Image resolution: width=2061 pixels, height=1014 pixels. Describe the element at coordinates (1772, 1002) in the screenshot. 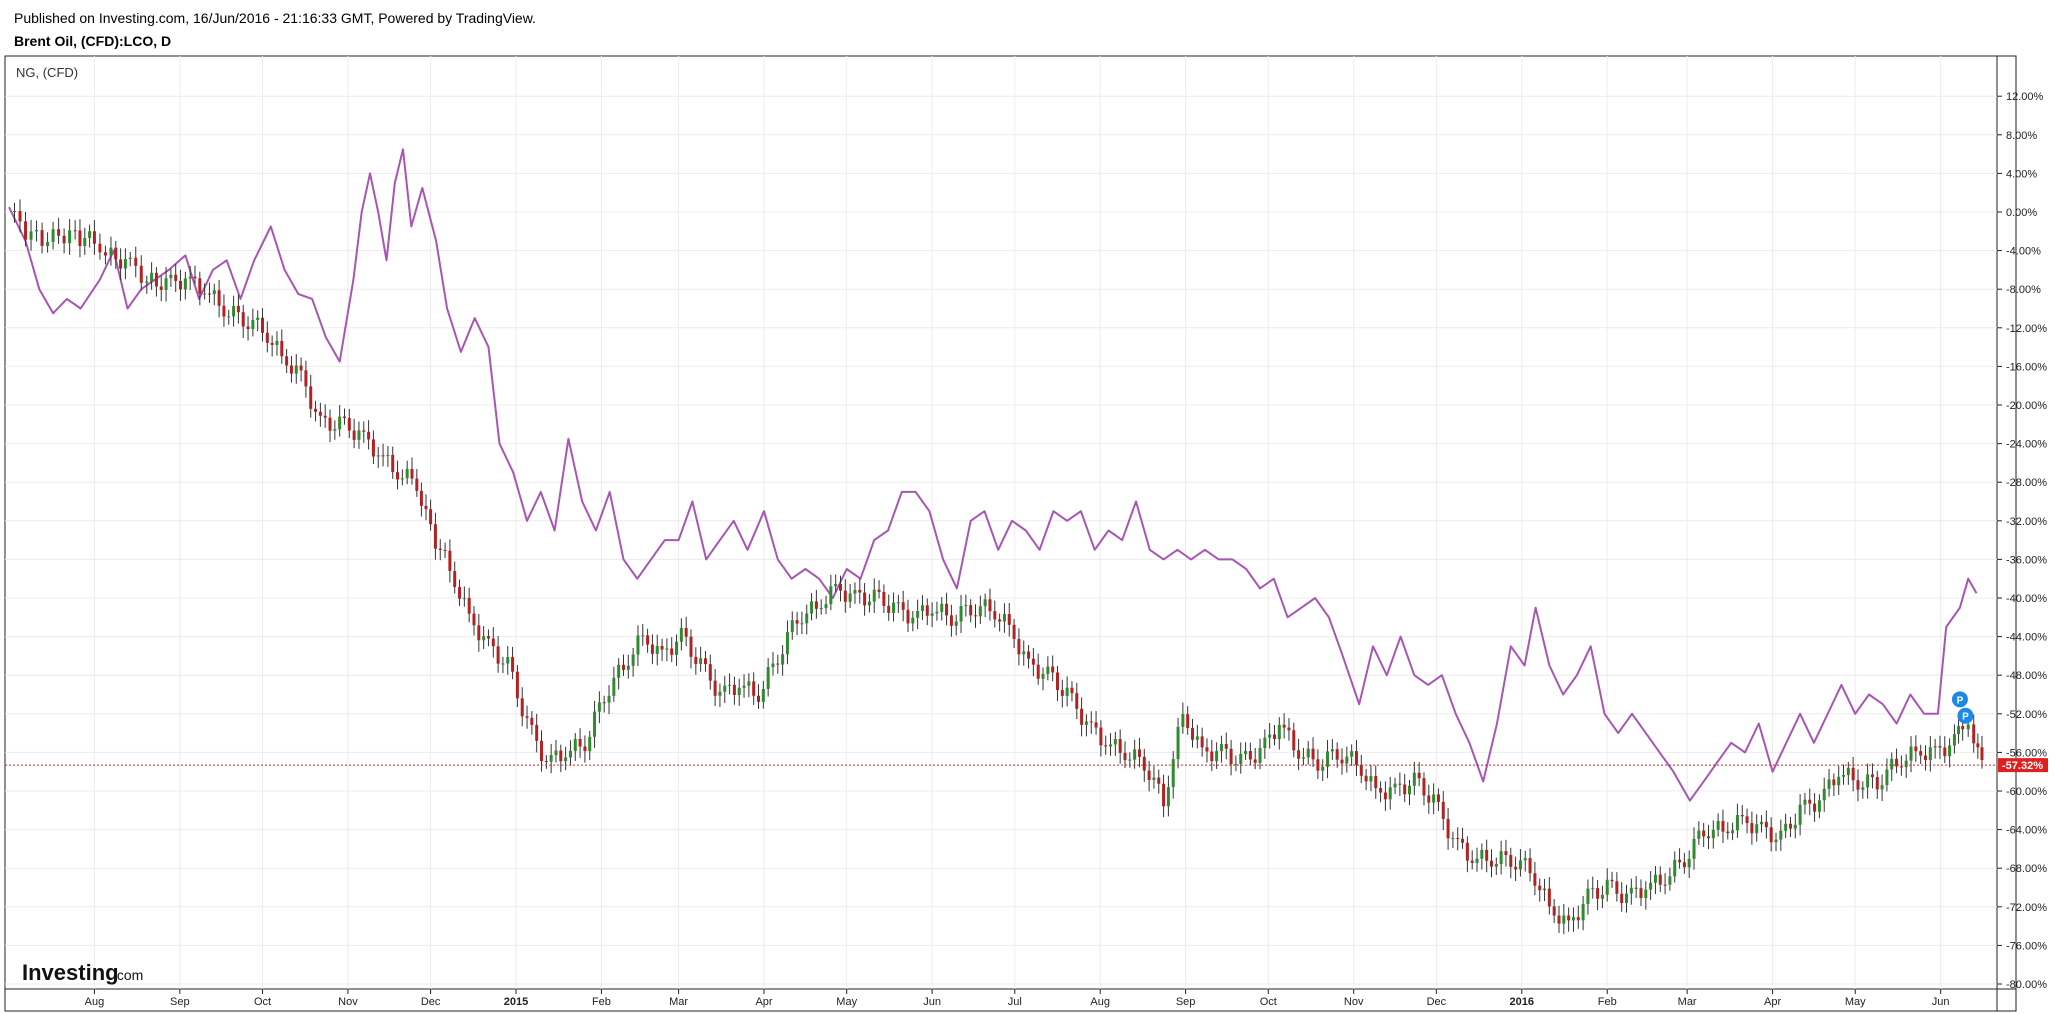

I see `x-tick-label: Apr` at that location.